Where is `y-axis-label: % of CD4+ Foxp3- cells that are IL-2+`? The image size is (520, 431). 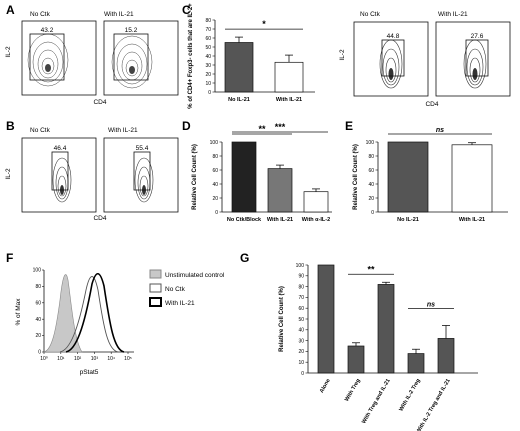 y-axis-label: % of CD4+ Foxp3- cells that are IL-2+ is located at coordinates (191, 56).